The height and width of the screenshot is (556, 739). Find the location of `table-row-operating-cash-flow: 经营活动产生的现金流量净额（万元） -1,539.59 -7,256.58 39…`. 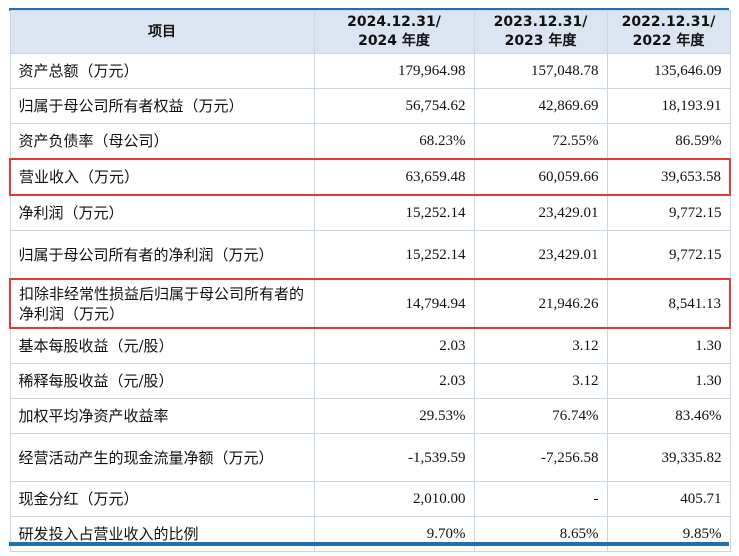

table-row-operating-cash-flow: 经营活动产生的现金流量净额（万元） -1,539.59 -7,256.58 39… is located at coordinates (370, 457).